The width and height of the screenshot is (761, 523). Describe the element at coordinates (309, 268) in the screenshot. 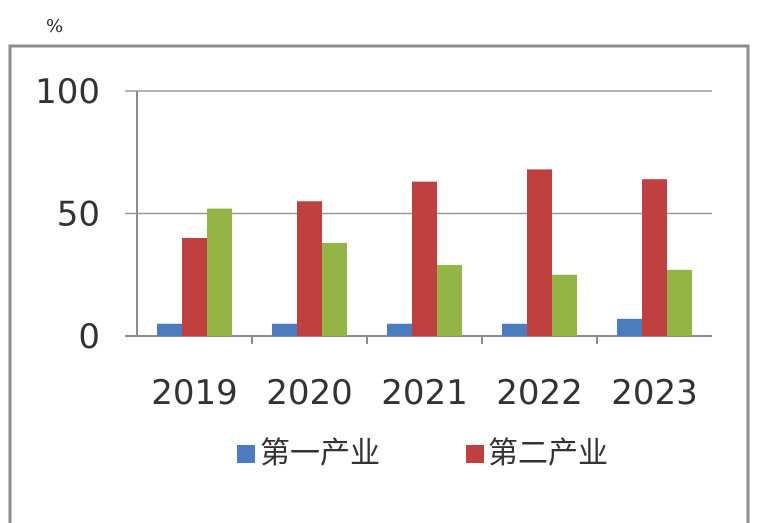

I see `bar-series-2-2020` at that location.